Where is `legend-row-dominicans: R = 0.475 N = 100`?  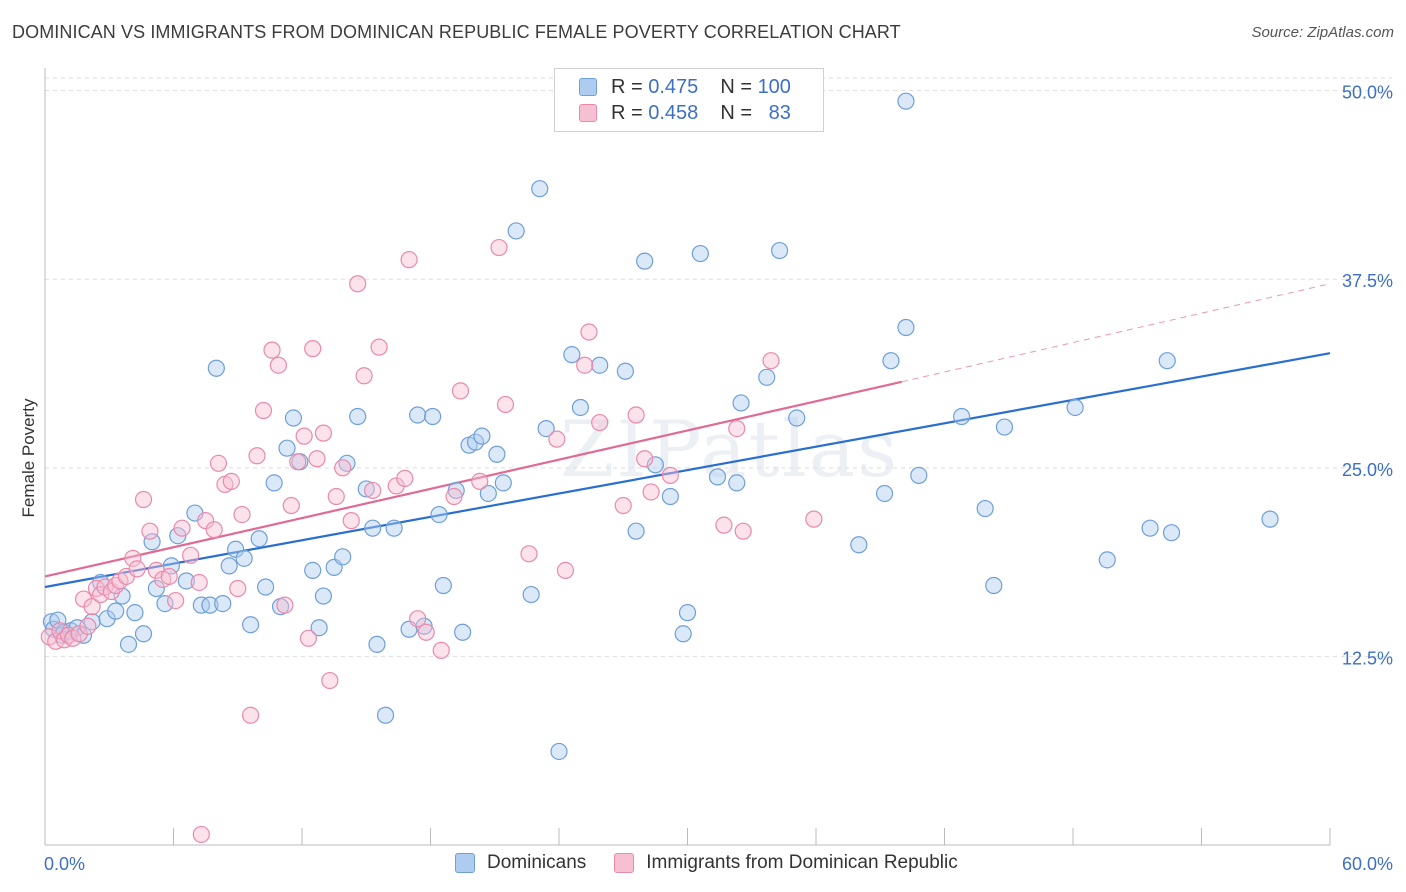
legend-row-dominicans: R = 0.475 N = 100 is located at coordinates (685, 87).